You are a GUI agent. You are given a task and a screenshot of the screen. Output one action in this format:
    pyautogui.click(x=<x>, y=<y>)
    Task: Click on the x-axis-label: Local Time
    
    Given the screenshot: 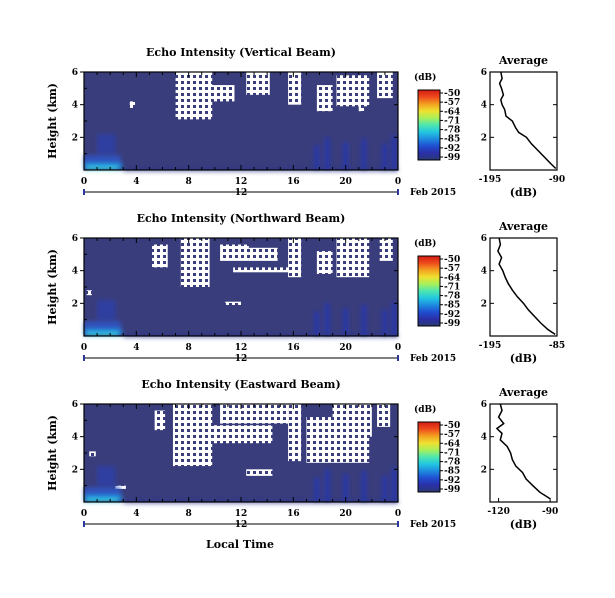 What is the action you would take?
    pyautogui.click(x=240, y=544)
    